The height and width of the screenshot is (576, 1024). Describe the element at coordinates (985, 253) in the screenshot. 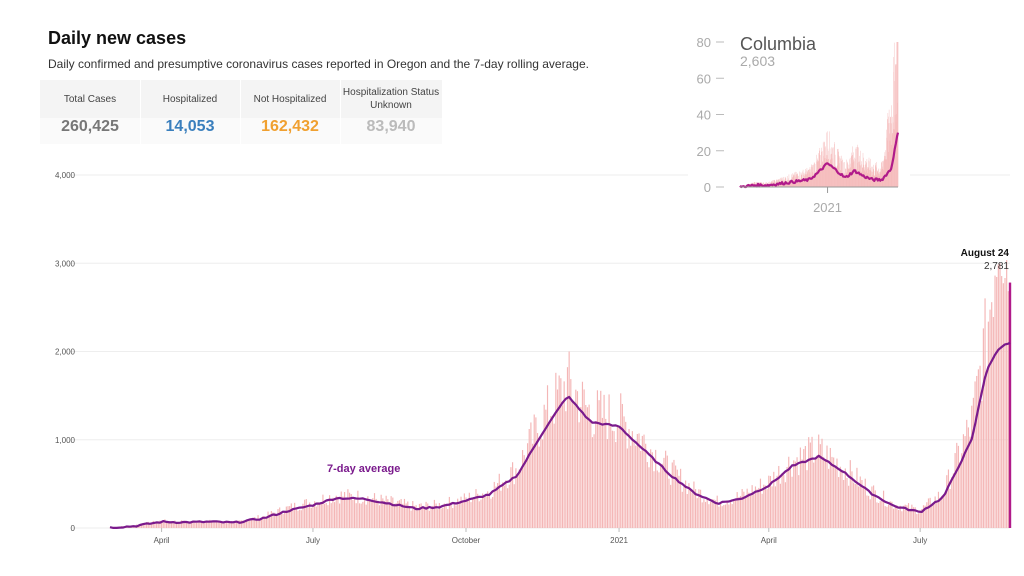

I see `latest-date-annotation: August 24` at that location.